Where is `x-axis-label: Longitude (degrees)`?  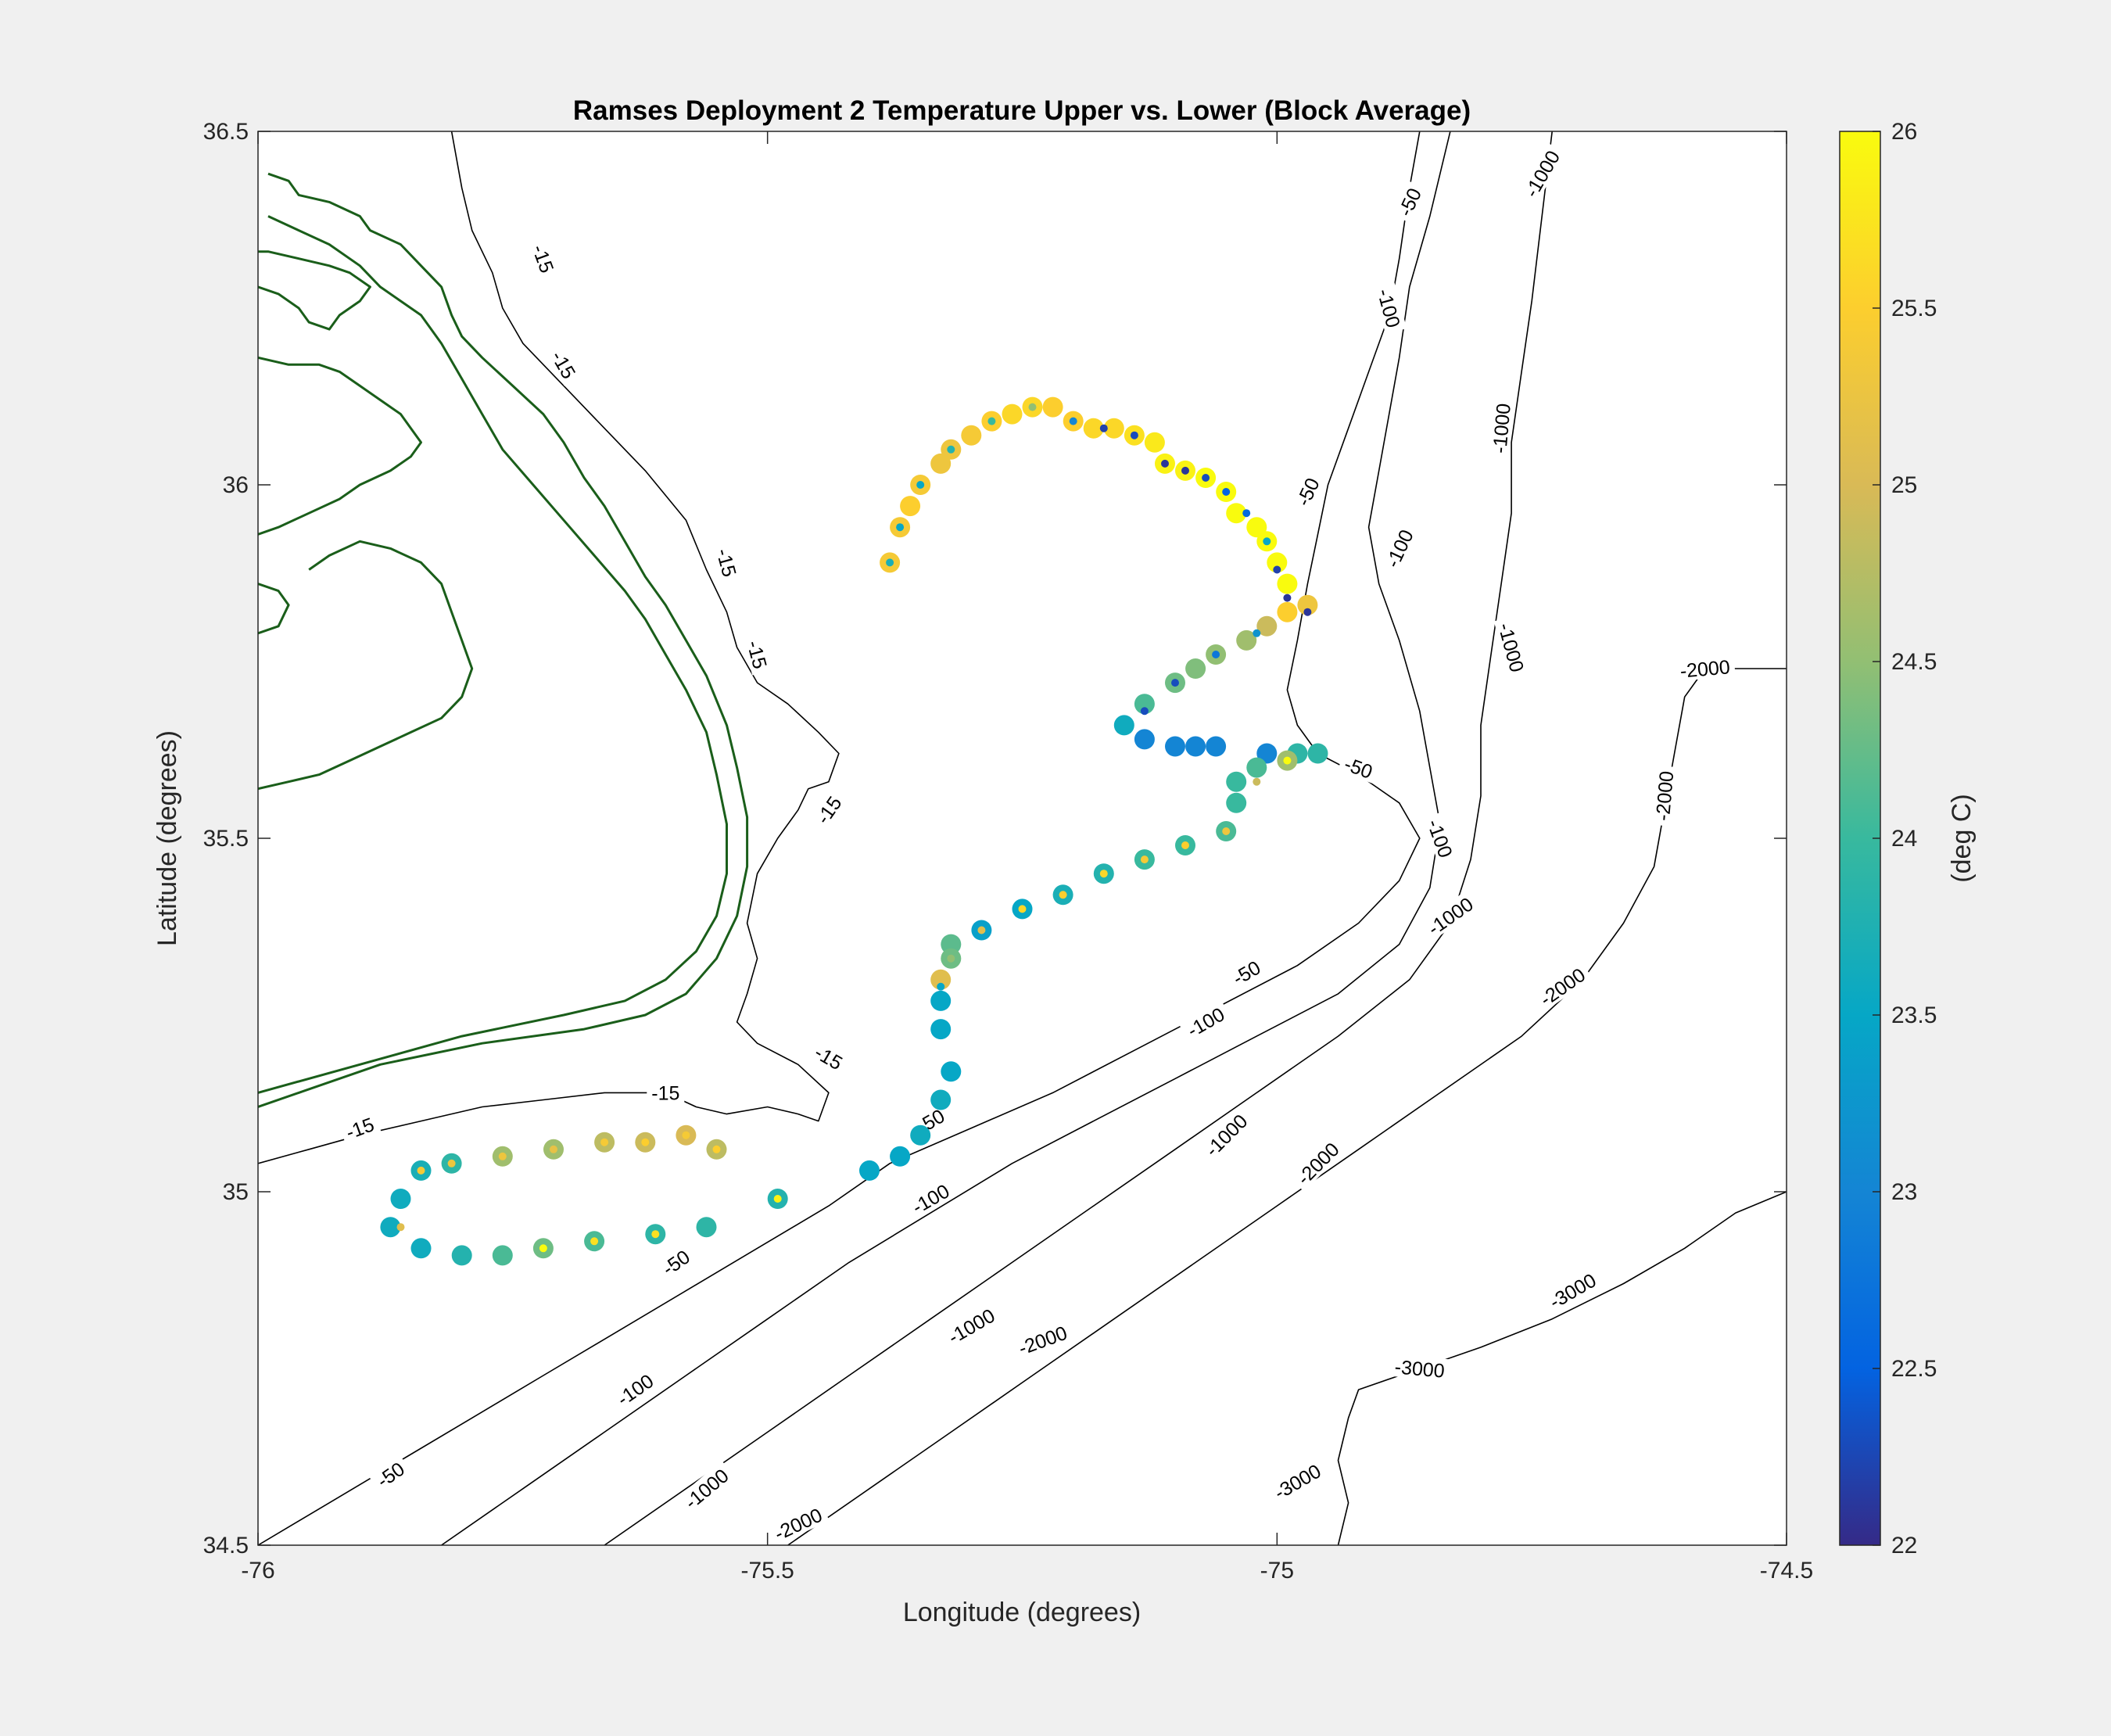
x-axis-label: Longitude (degrees) is located at coordinates (1022, 1612).